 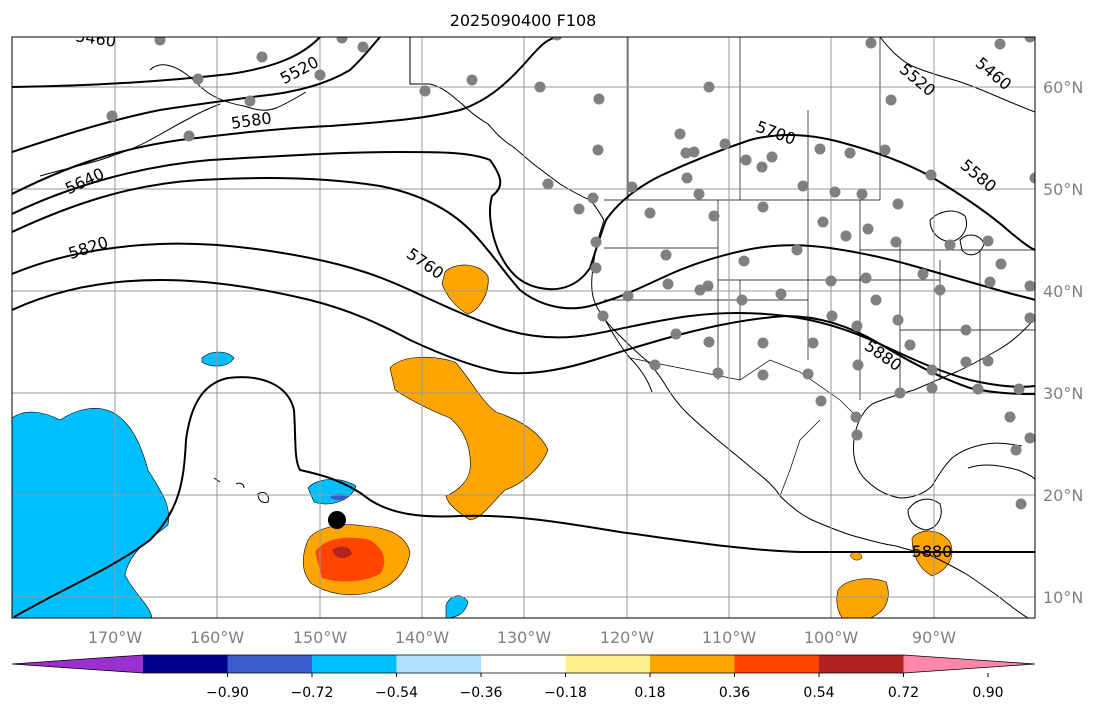 I want to click on latitude-tick: 10°N, so click(x=1063, y=597).